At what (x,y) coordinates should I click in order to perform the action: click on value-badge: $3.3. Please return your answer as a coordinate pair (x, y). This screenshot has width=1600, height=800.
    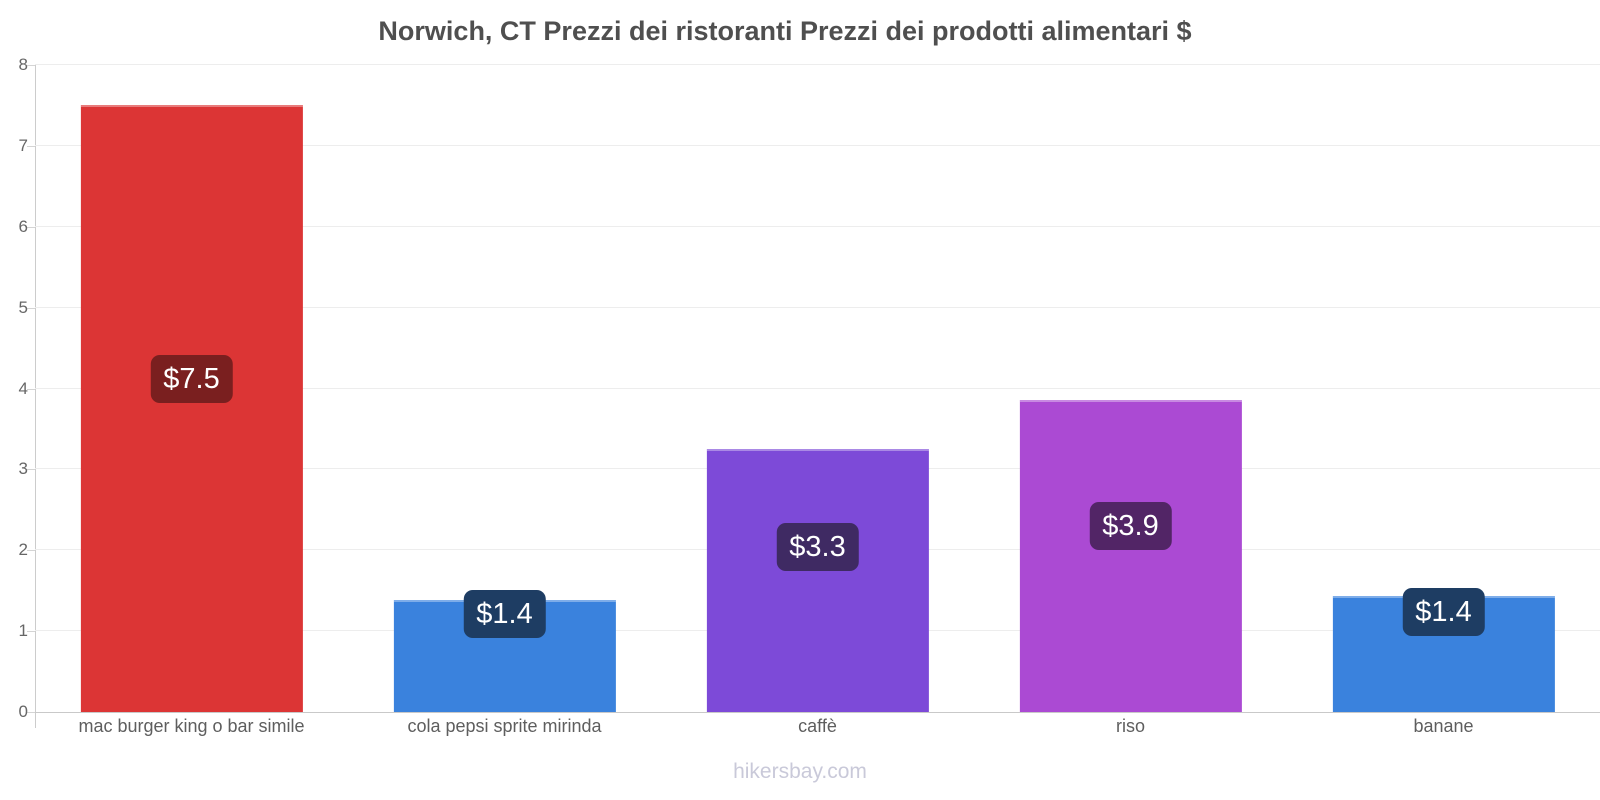
    Looking at the image, I should click on (817, 547).